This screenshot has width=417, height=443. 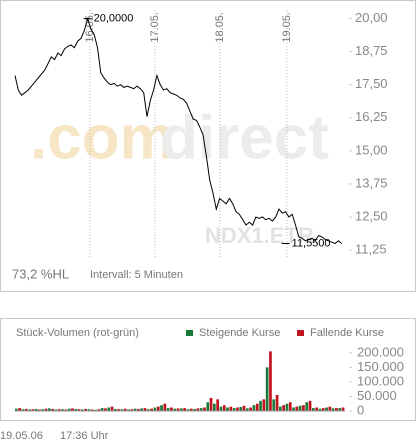 I want to click on annotation: 20,0000, so click(x=114, y=18).